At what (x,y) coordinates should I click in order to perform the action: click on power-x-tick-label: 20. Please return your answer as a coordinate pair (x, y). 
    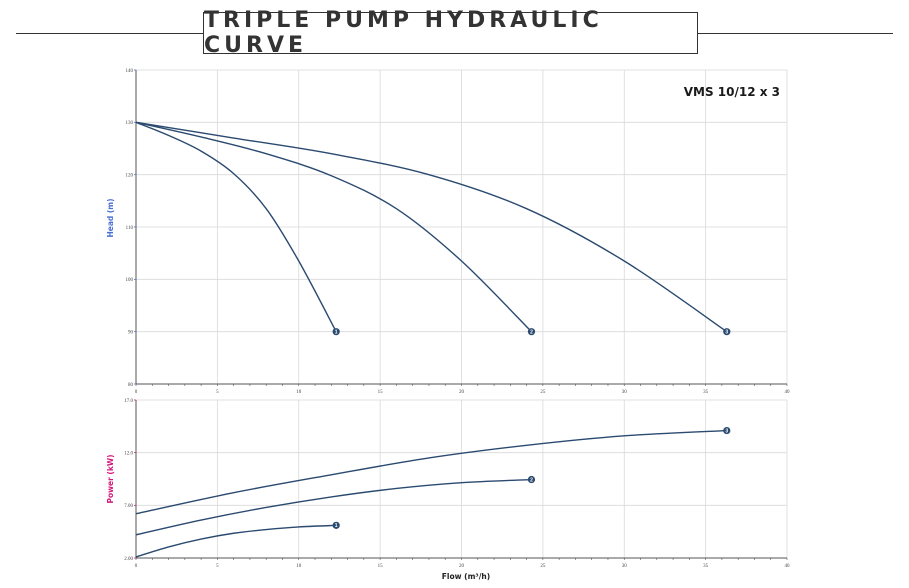
    Looking at the image, I should click on (462, 566).